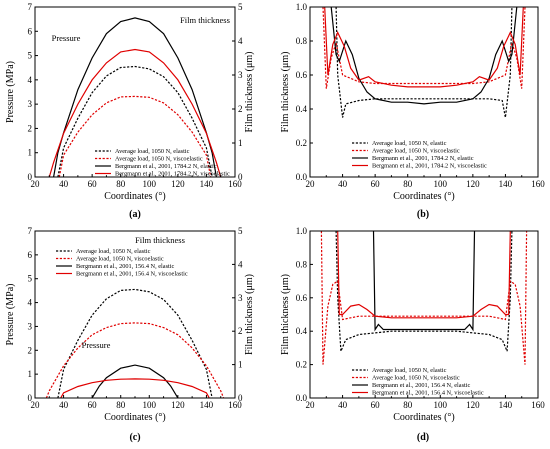 Image resolution: width=550 pixels, height=449 pixels. I want to click on y-tick-label: 1, so click(30, 374).